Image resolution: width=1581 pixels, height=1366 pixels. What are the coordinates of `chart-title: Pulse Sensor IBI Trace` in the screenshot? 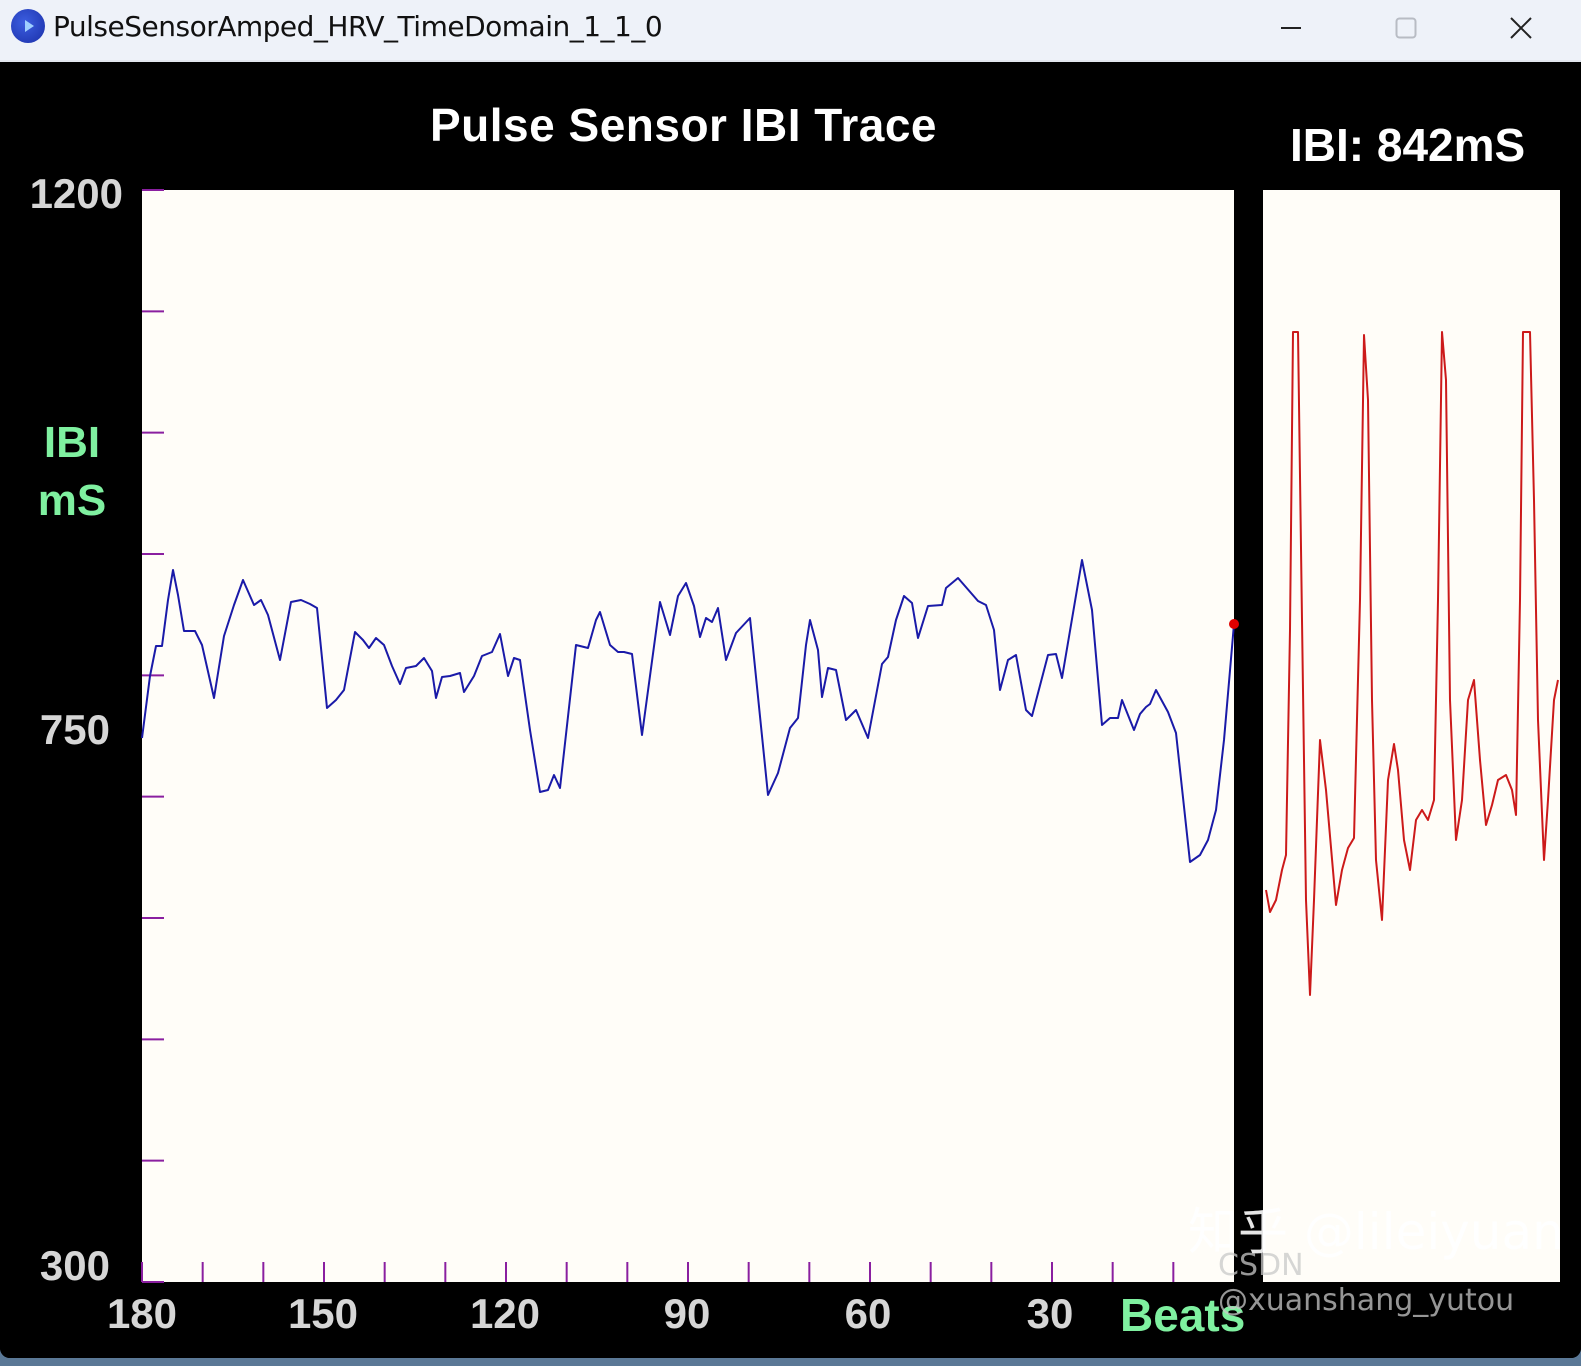 It's located at (684, 125).